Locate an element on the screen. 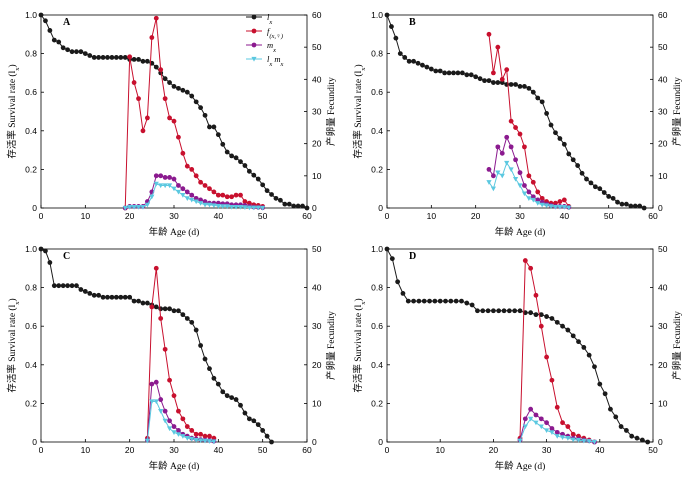  series-line-fx is located at coordinates (193, 113).